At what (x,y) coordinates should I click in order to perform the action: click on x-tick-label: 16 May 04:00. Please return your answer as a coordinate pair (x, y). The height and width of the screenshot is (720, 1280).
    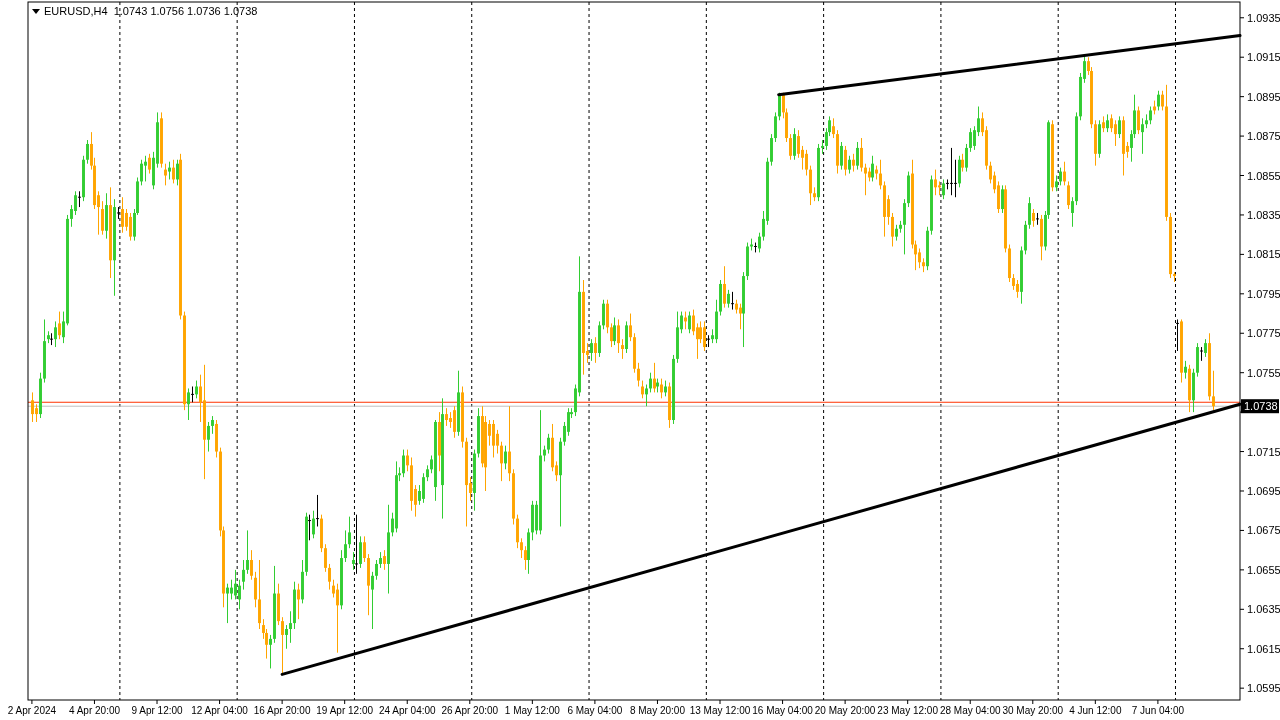
    Looking at the image, I should click on (783, 710).